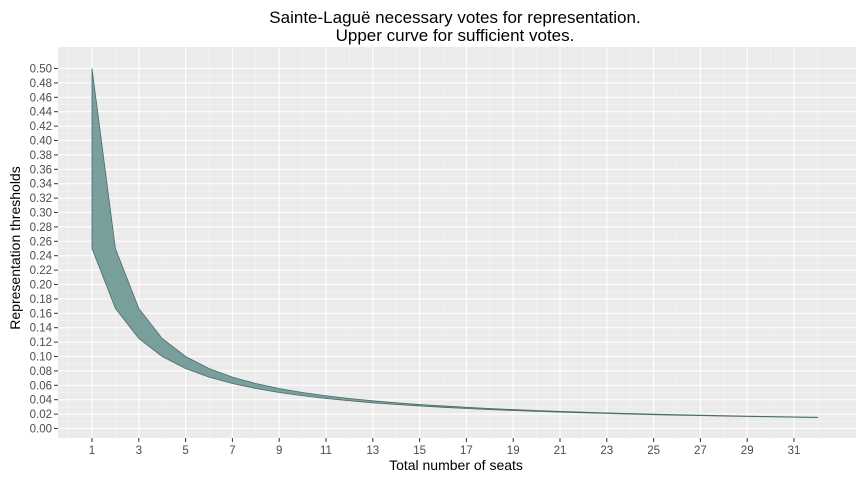  What do you see at coordinates (41, 300) in the screenshot?
I see `y-tick-label: 0.18` at bounding box center [41, 300].